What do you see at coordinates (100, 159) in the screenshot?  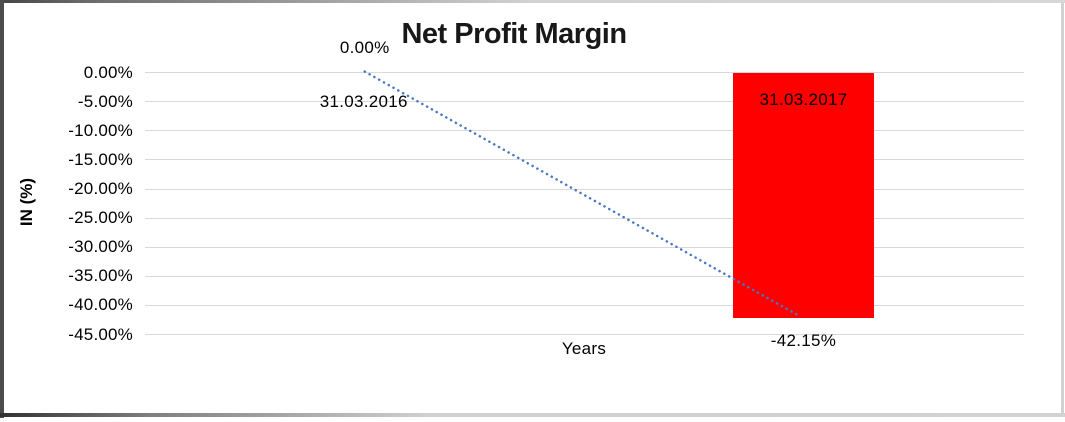 I see `y-tick-label: -15.00%` at bounding box center [100, 159].